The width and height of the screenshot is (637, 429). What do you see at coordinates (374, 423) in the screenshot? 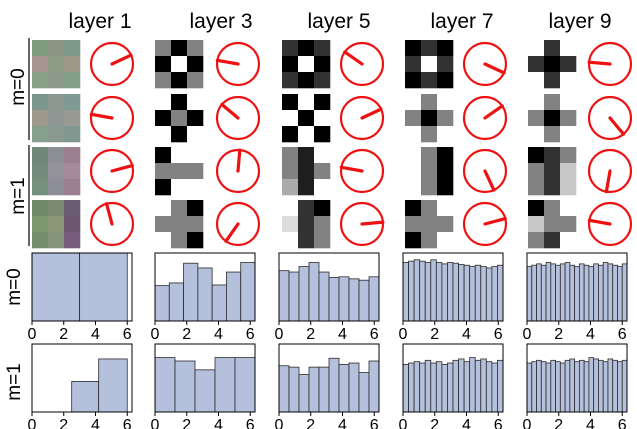
I see `x-tick-label: 6` at bounding box center [374, 423].